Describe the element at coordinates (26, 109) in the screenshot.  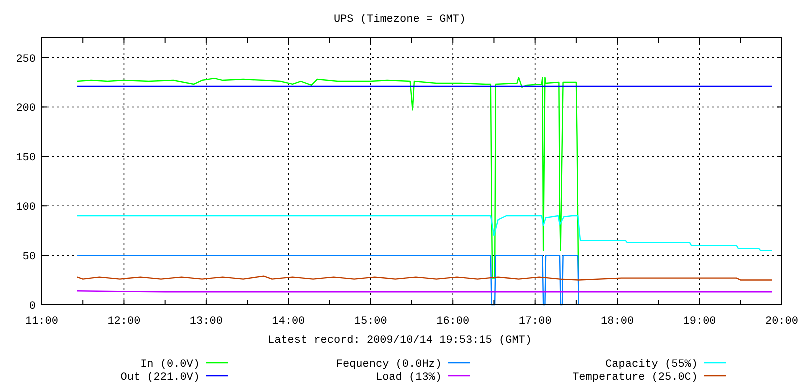
I see `y-tick-label: 200` at that location.